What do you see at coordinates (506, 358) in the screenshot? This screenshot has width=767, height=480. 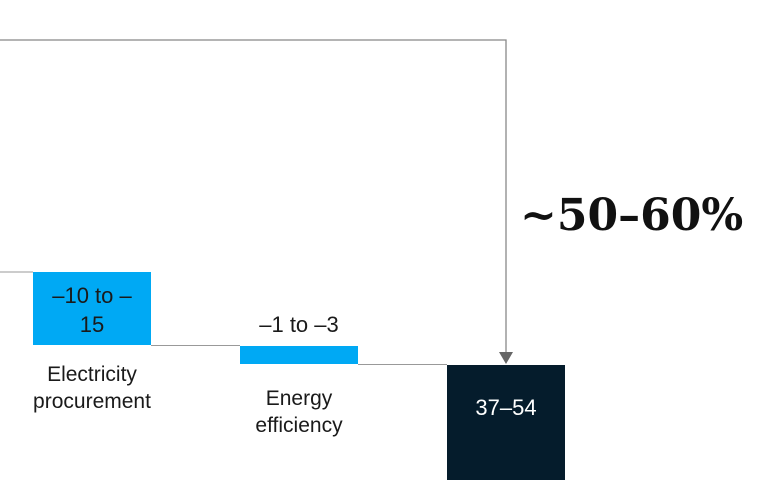 I see `arrowhead` at bounding box center [506, 358].